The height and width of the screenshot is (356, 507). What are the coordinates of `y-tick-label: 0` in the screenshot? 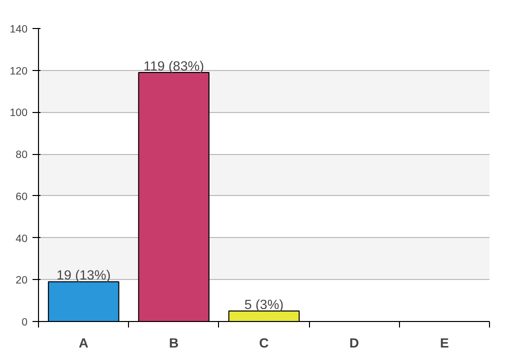 It's located at (25, 322).